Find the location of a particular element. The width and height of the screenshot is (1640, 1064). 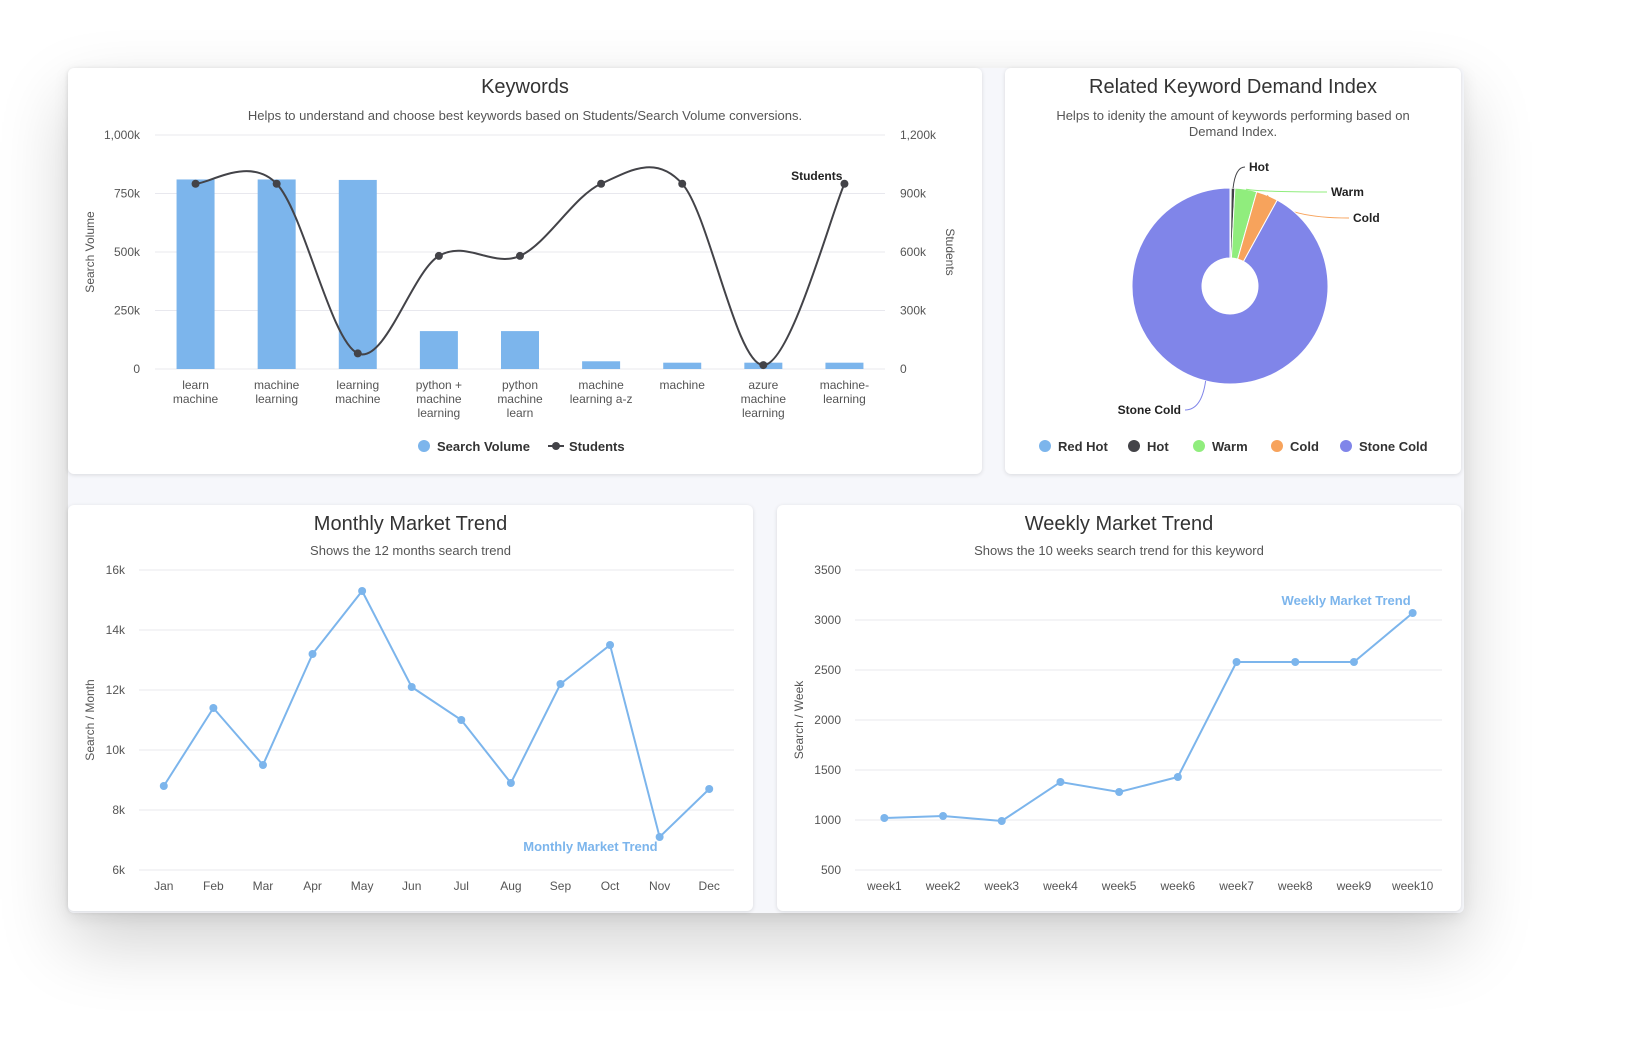

y-tick-label: 3000 is located at coordinates (827, 620).